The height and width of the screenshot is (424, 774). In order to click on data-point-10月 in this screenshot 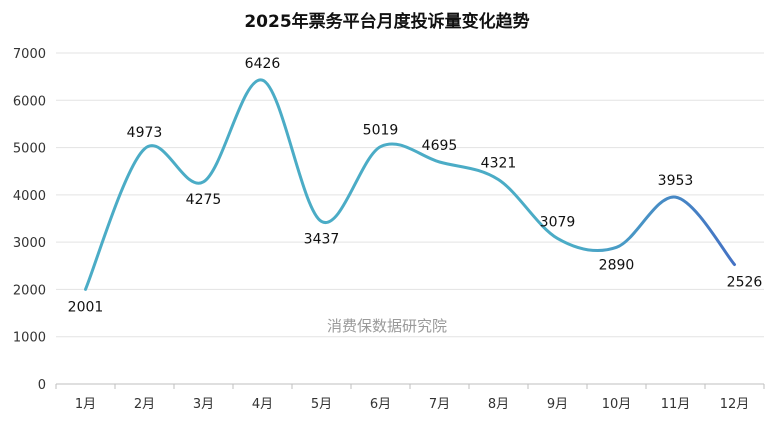, I will do `click(616, 247)`.